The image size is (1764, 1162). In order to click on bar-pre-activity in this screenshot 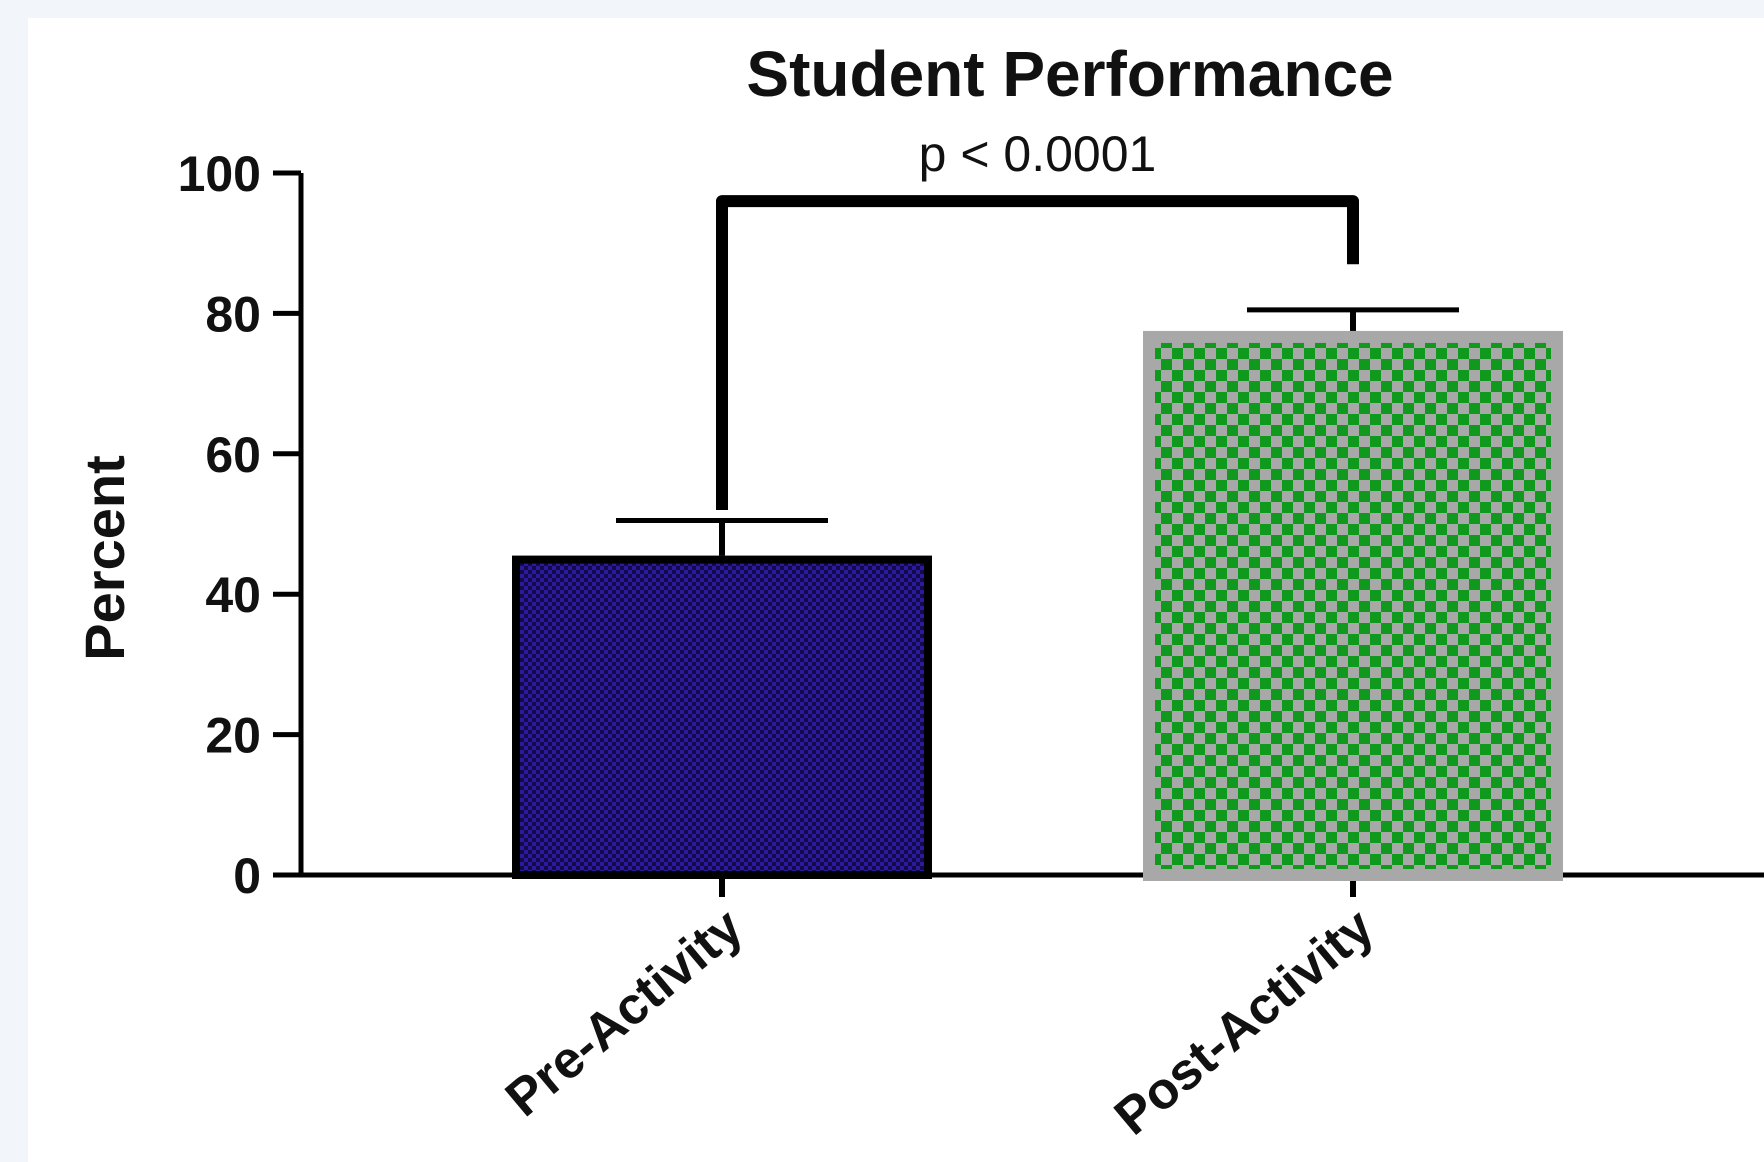, I will do `click(722, 717)`.